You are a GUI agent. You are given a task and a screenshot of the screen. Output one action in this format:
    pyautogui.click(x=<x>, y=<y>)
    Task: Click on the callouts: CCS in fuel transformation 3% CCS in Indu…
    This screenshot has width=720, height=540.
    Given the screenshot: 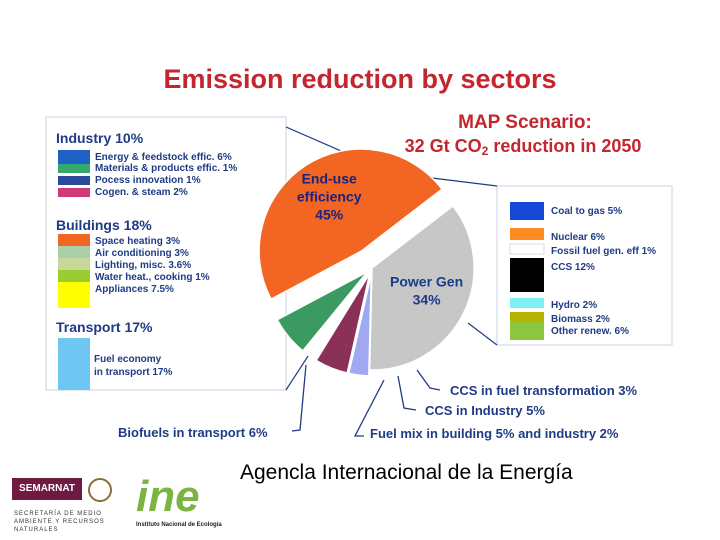 What is the action you would take?
    pyautogui.click(x=378, y=402)
    